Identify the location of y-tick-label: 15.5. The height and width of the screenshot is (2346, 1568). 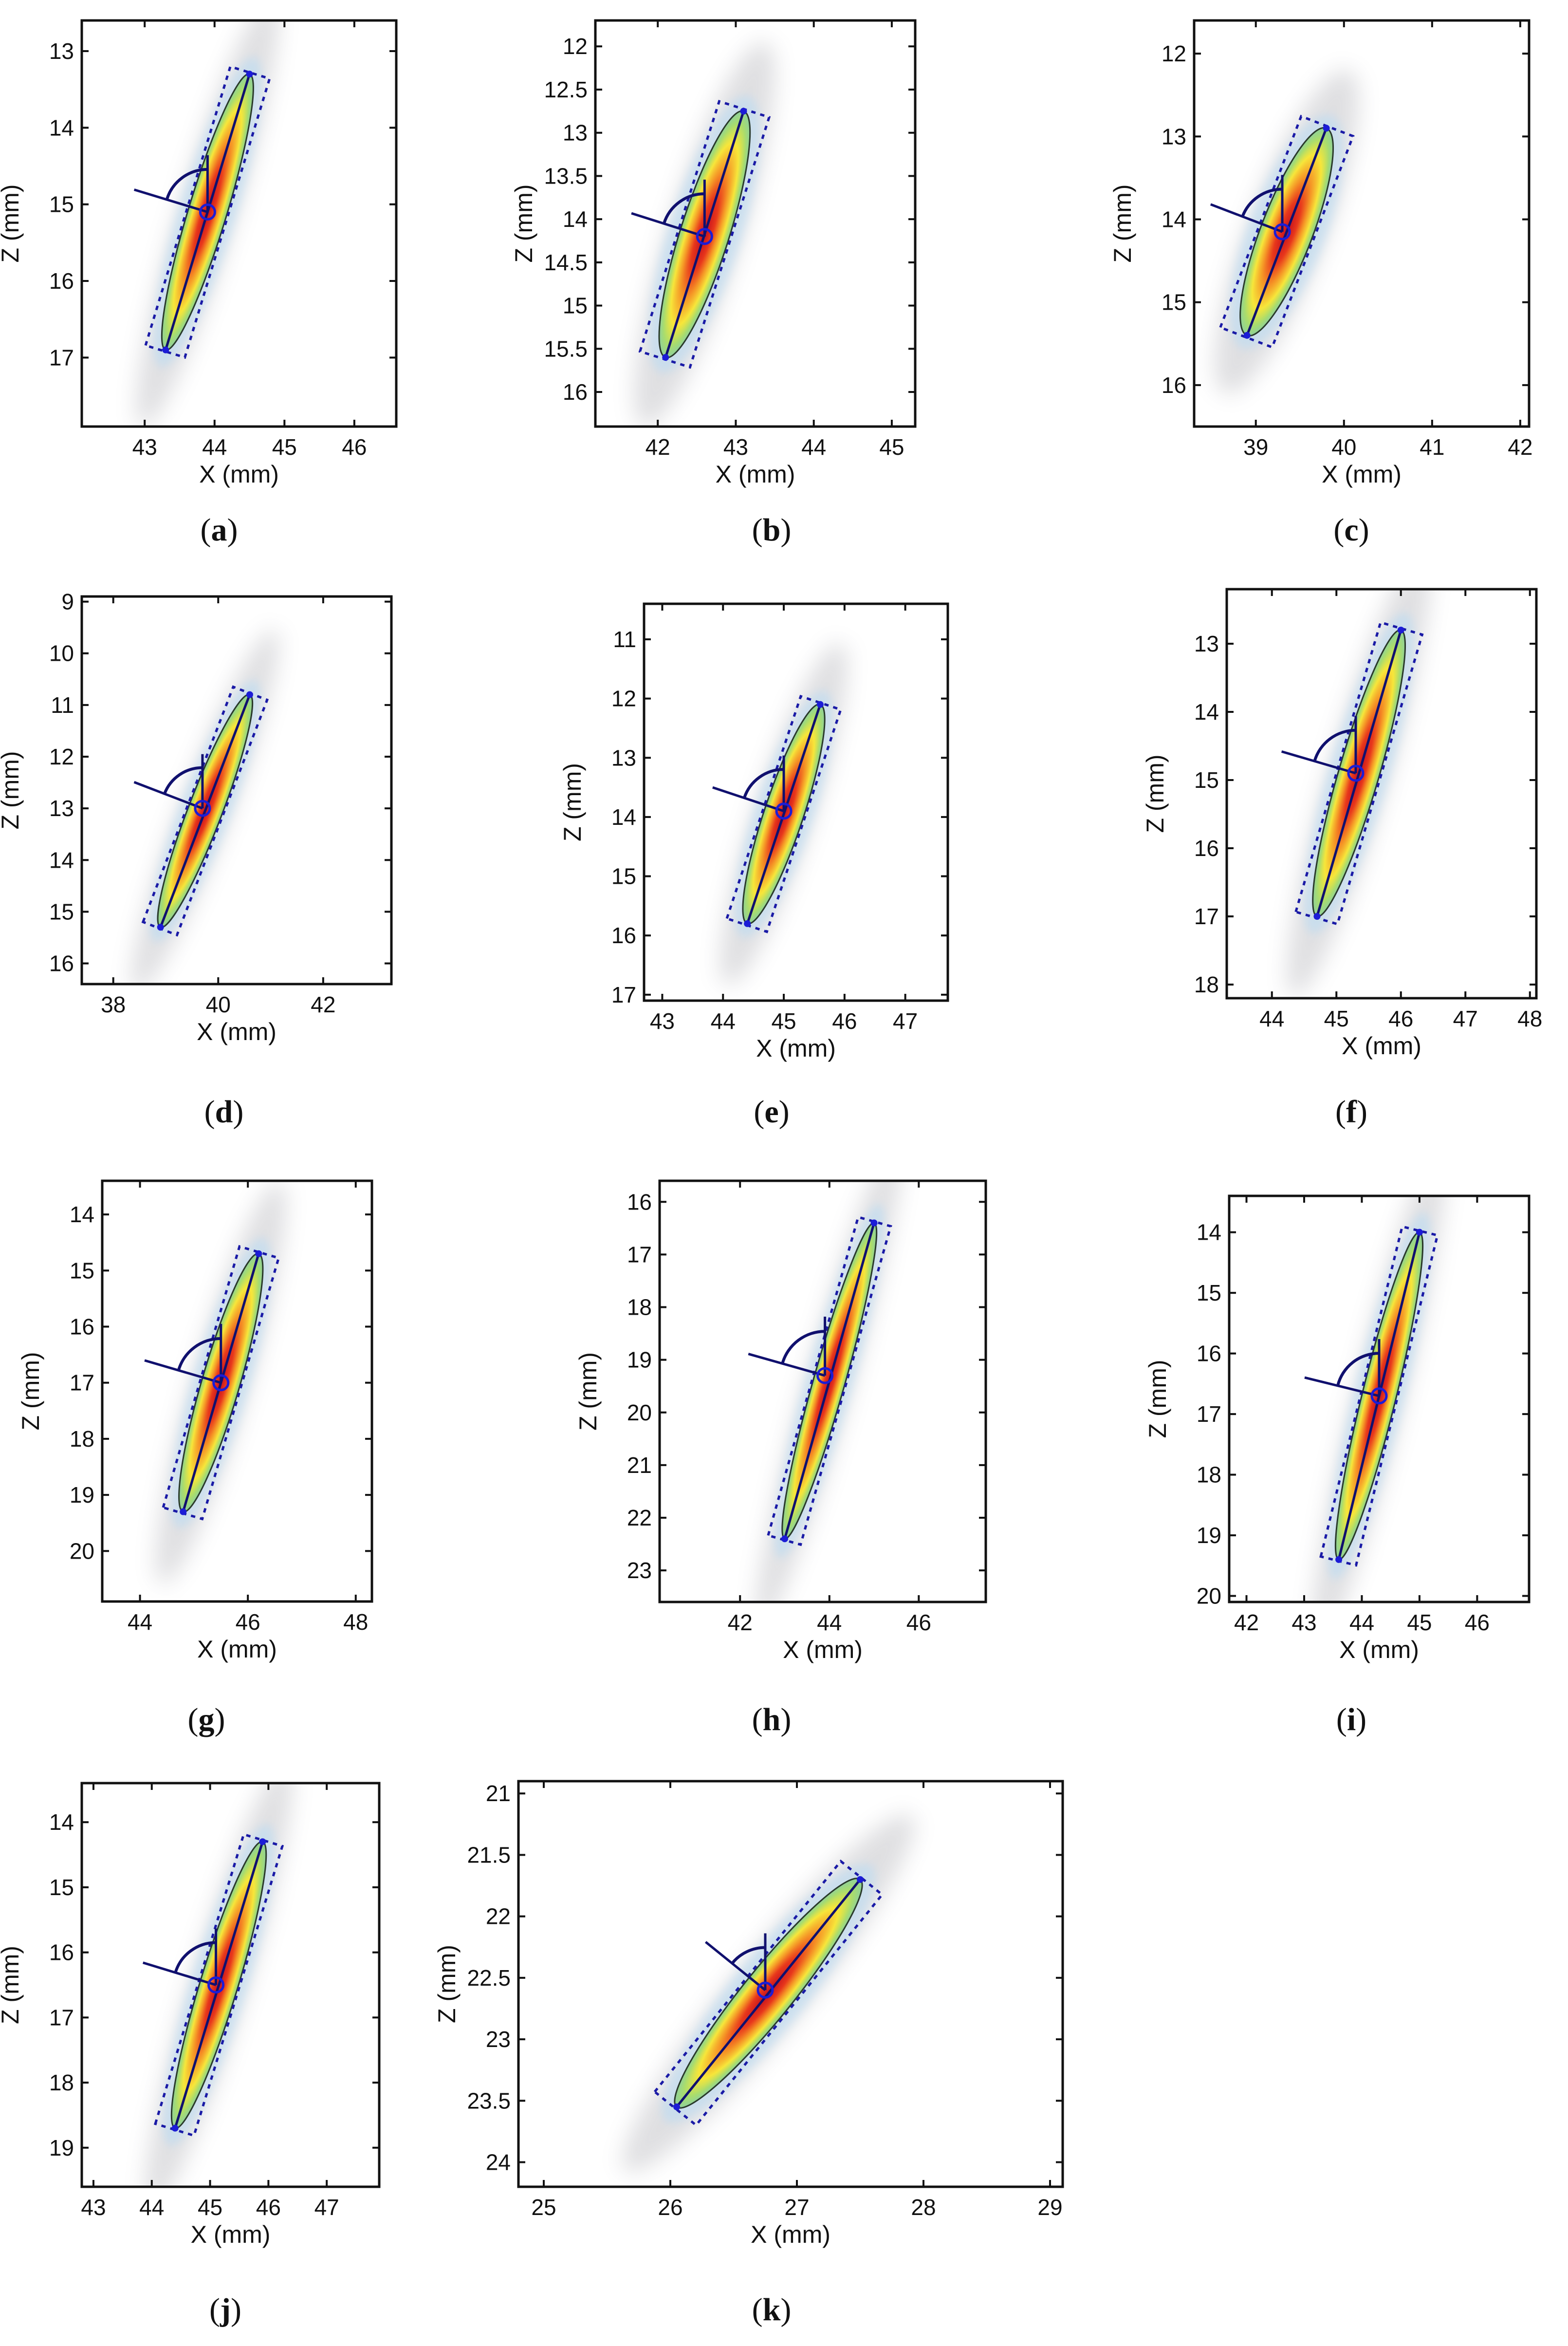
(566, 348).